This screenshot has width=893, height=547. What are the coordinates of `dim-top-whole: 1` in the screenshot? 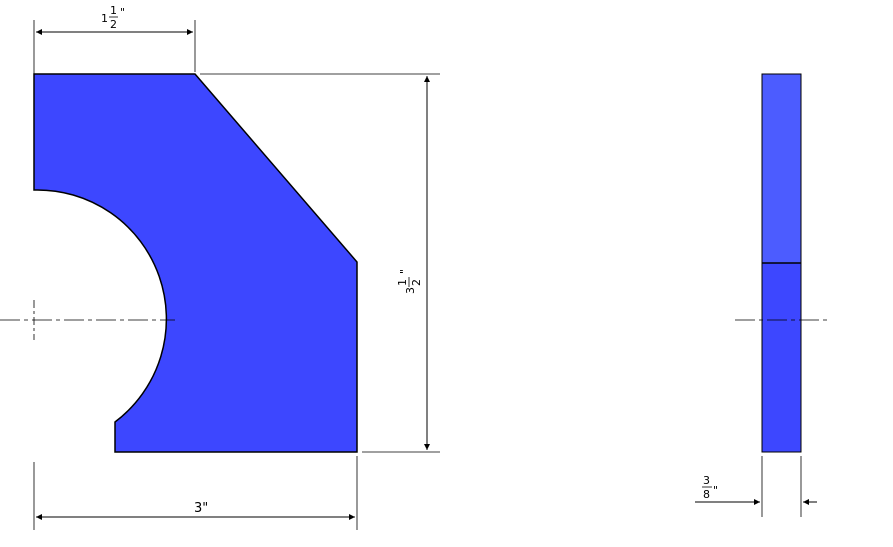 It's located at (104, 18).